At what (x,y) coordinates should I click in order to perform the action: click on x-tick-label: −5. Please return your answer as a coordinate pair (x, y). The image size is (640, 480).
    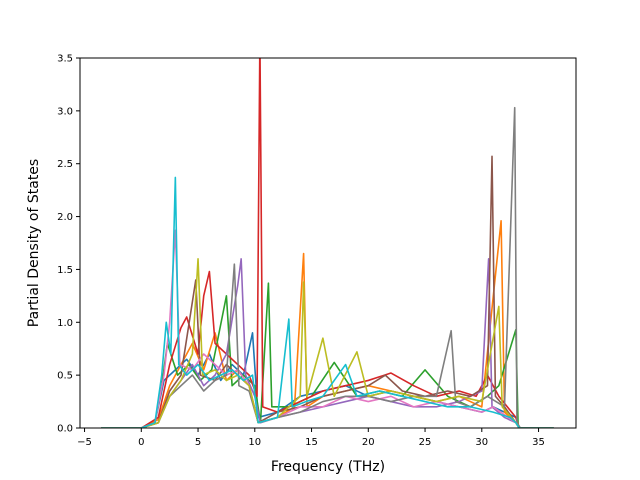
    Looking at the image, I should click on (84, 442).